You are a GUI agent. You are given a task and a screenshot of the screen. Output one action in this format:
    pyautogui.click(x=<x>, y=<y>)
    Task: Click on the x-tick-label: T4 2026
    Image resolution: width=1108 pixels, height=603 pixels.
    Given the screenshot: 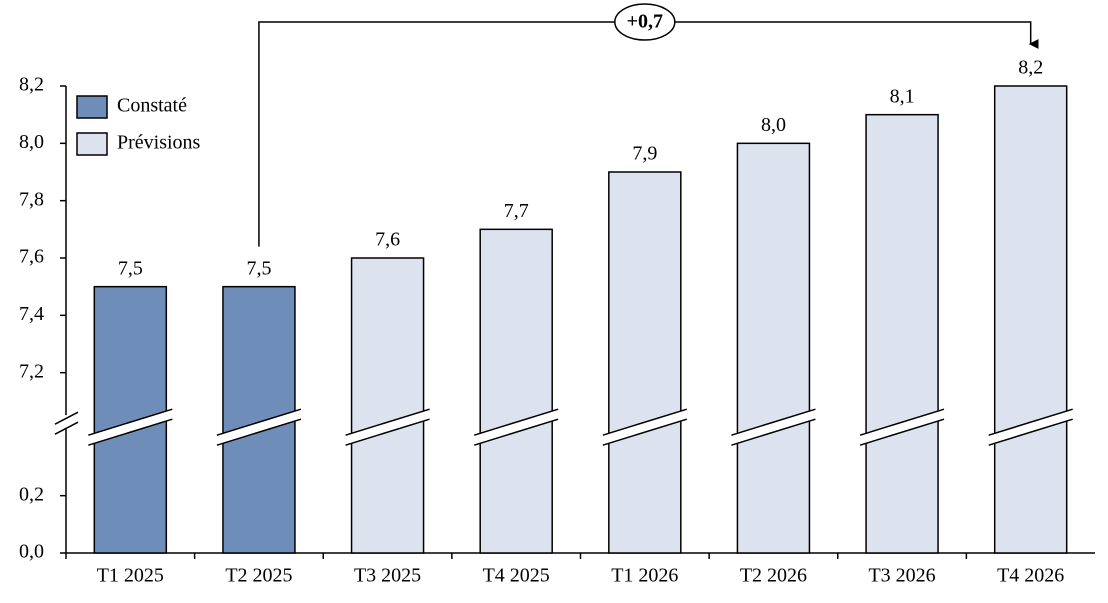 What is the action you would take?
    pyautogui.click(x=1030, y=576)
    